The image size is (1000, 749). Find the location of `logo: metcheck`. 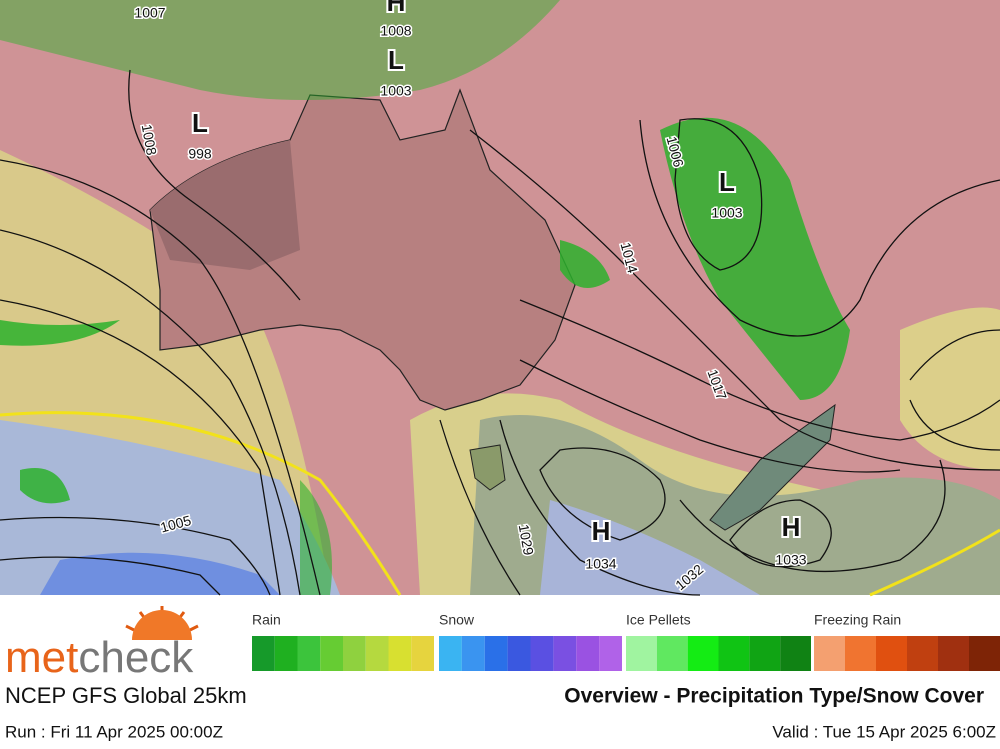

logo: metcheck is located at coordinates (102, 644).